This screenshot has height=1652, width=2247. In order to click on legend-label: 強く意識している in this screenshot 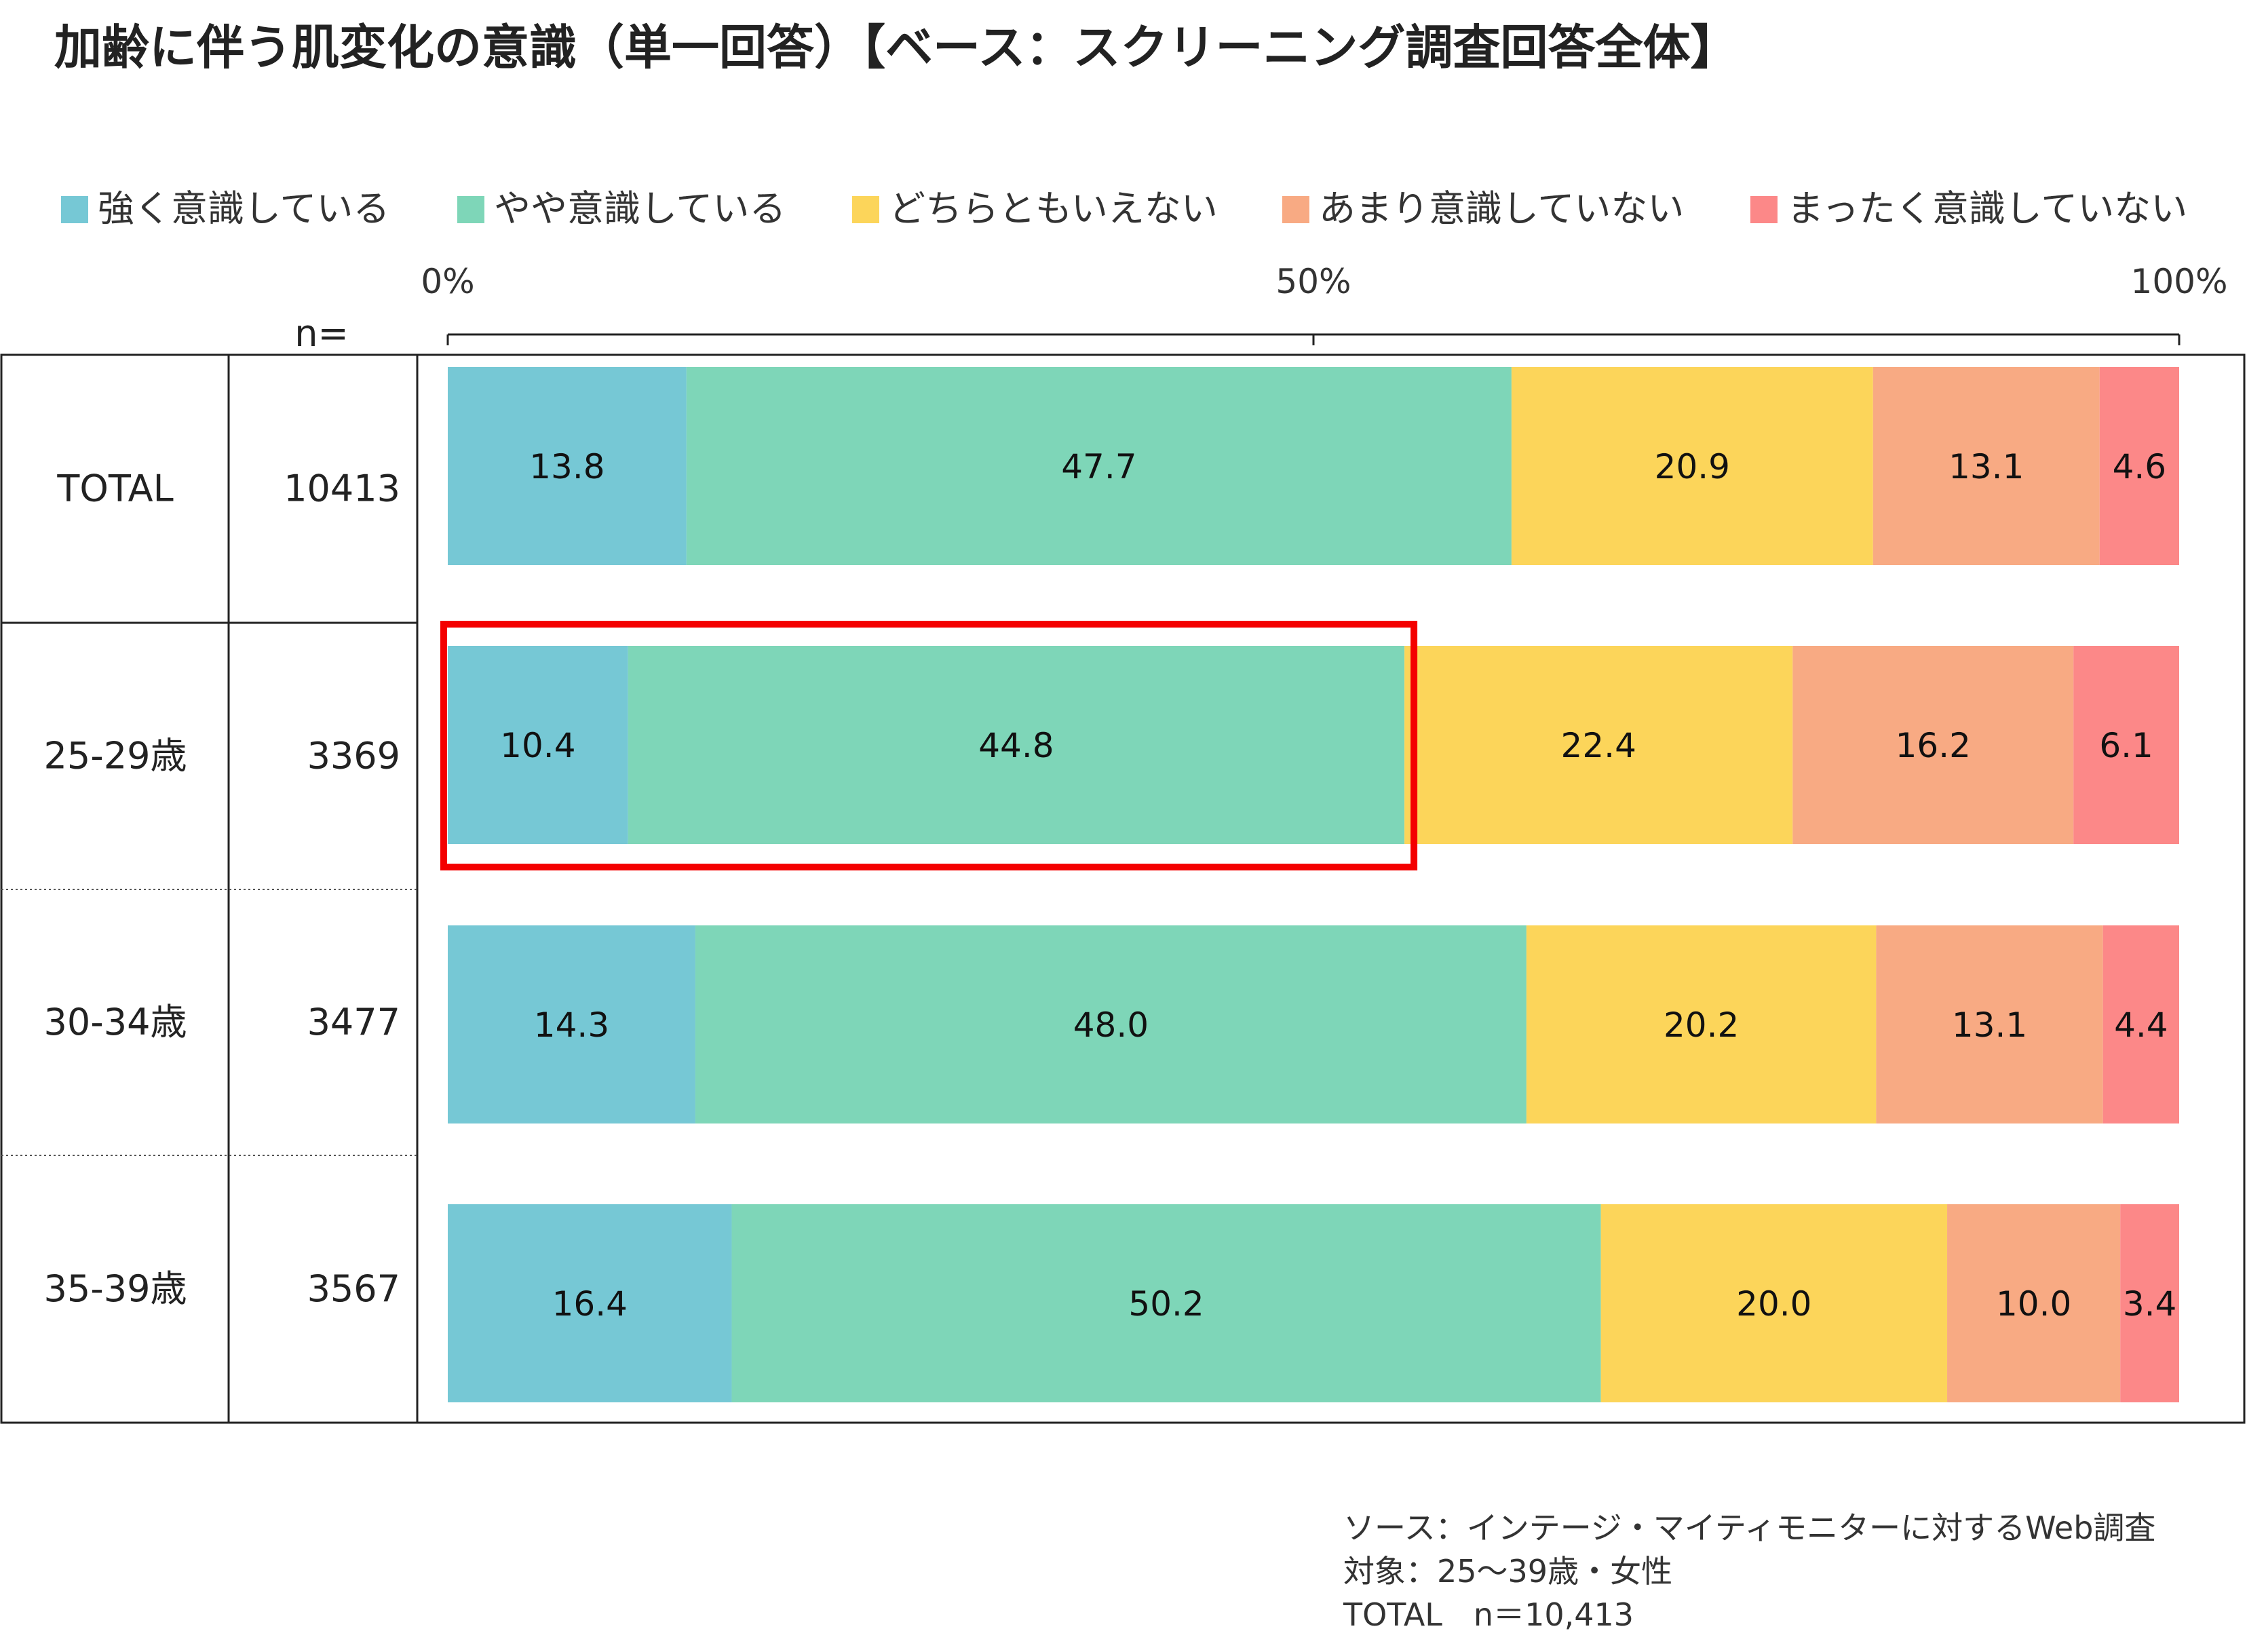, I will do `click(244, 209)`.